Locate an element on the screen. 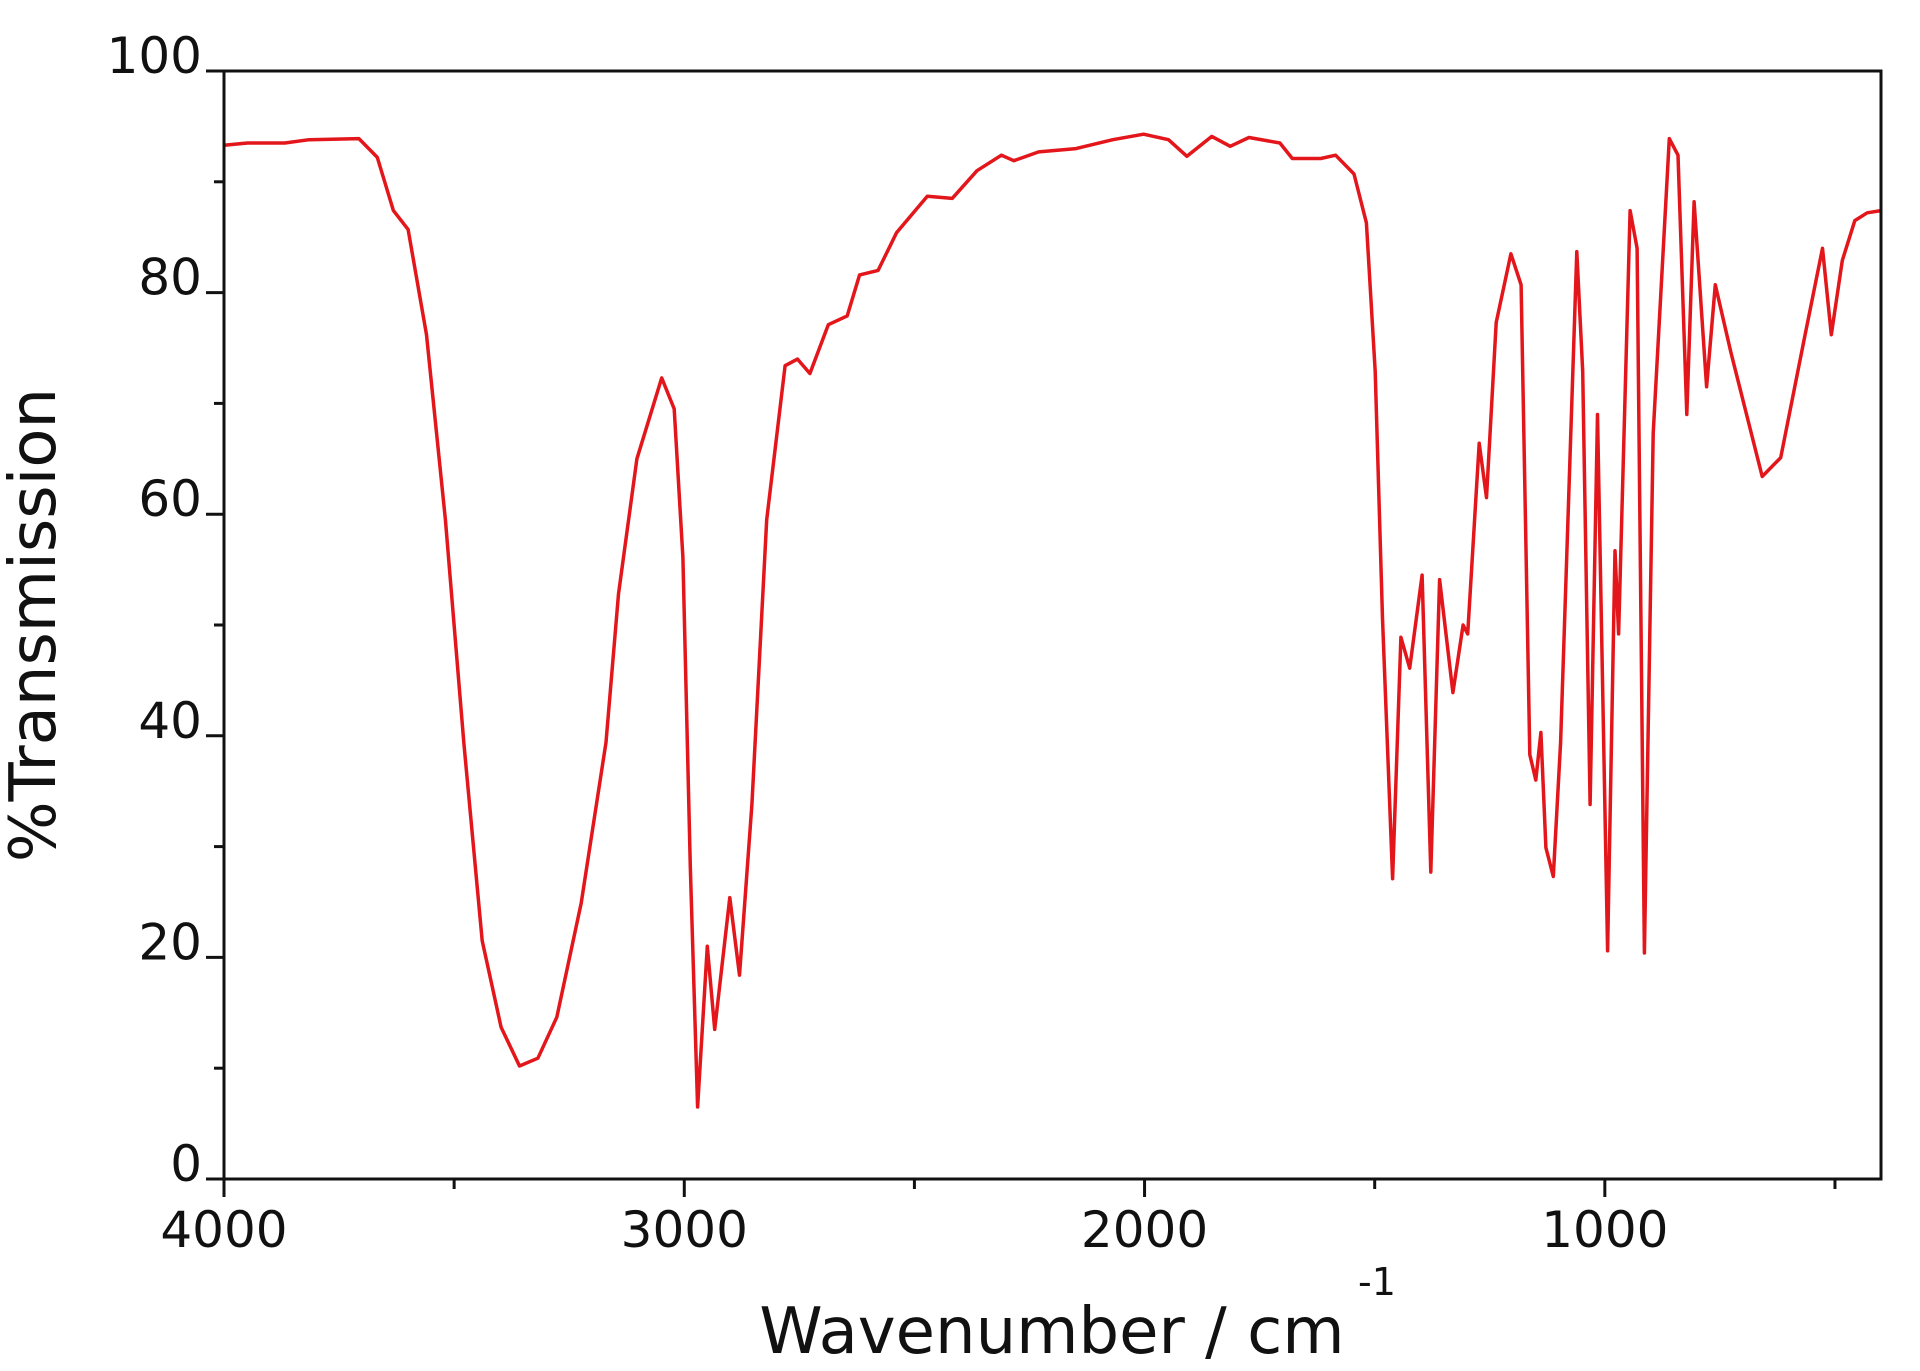 Image resolution: width=1920 pixels, height=1371 pixels. x-tick-label: 1000 is located at coordinates (1604, 1230).